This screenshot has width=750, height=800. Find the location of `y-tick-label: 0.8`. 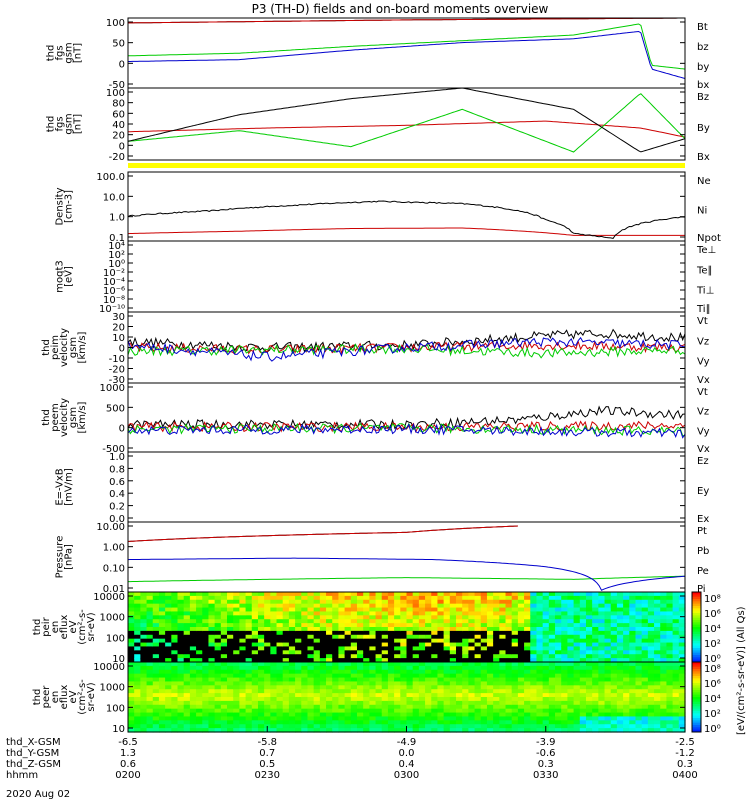

y-tick-label: 0.8 is located at coordinates (117, 469).